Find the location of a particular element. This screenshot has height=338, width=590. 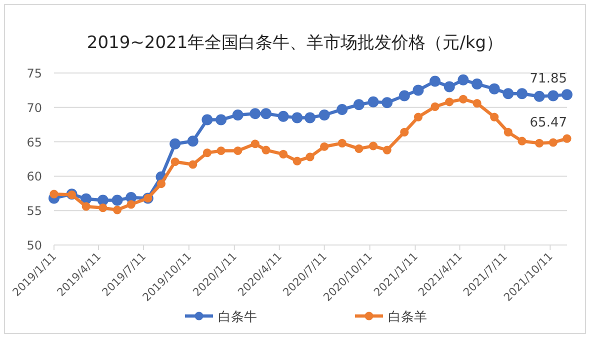

y-tick-label: 65 is located at coordinates (34, 142).